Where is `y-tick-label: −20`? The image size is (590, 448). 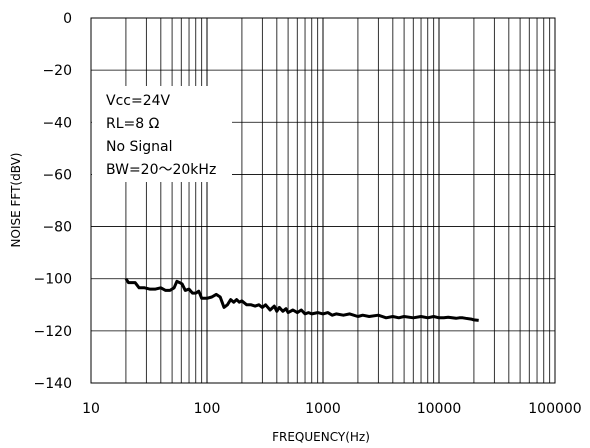 y-tick-label: −20 is located at coordinates (57, 71).